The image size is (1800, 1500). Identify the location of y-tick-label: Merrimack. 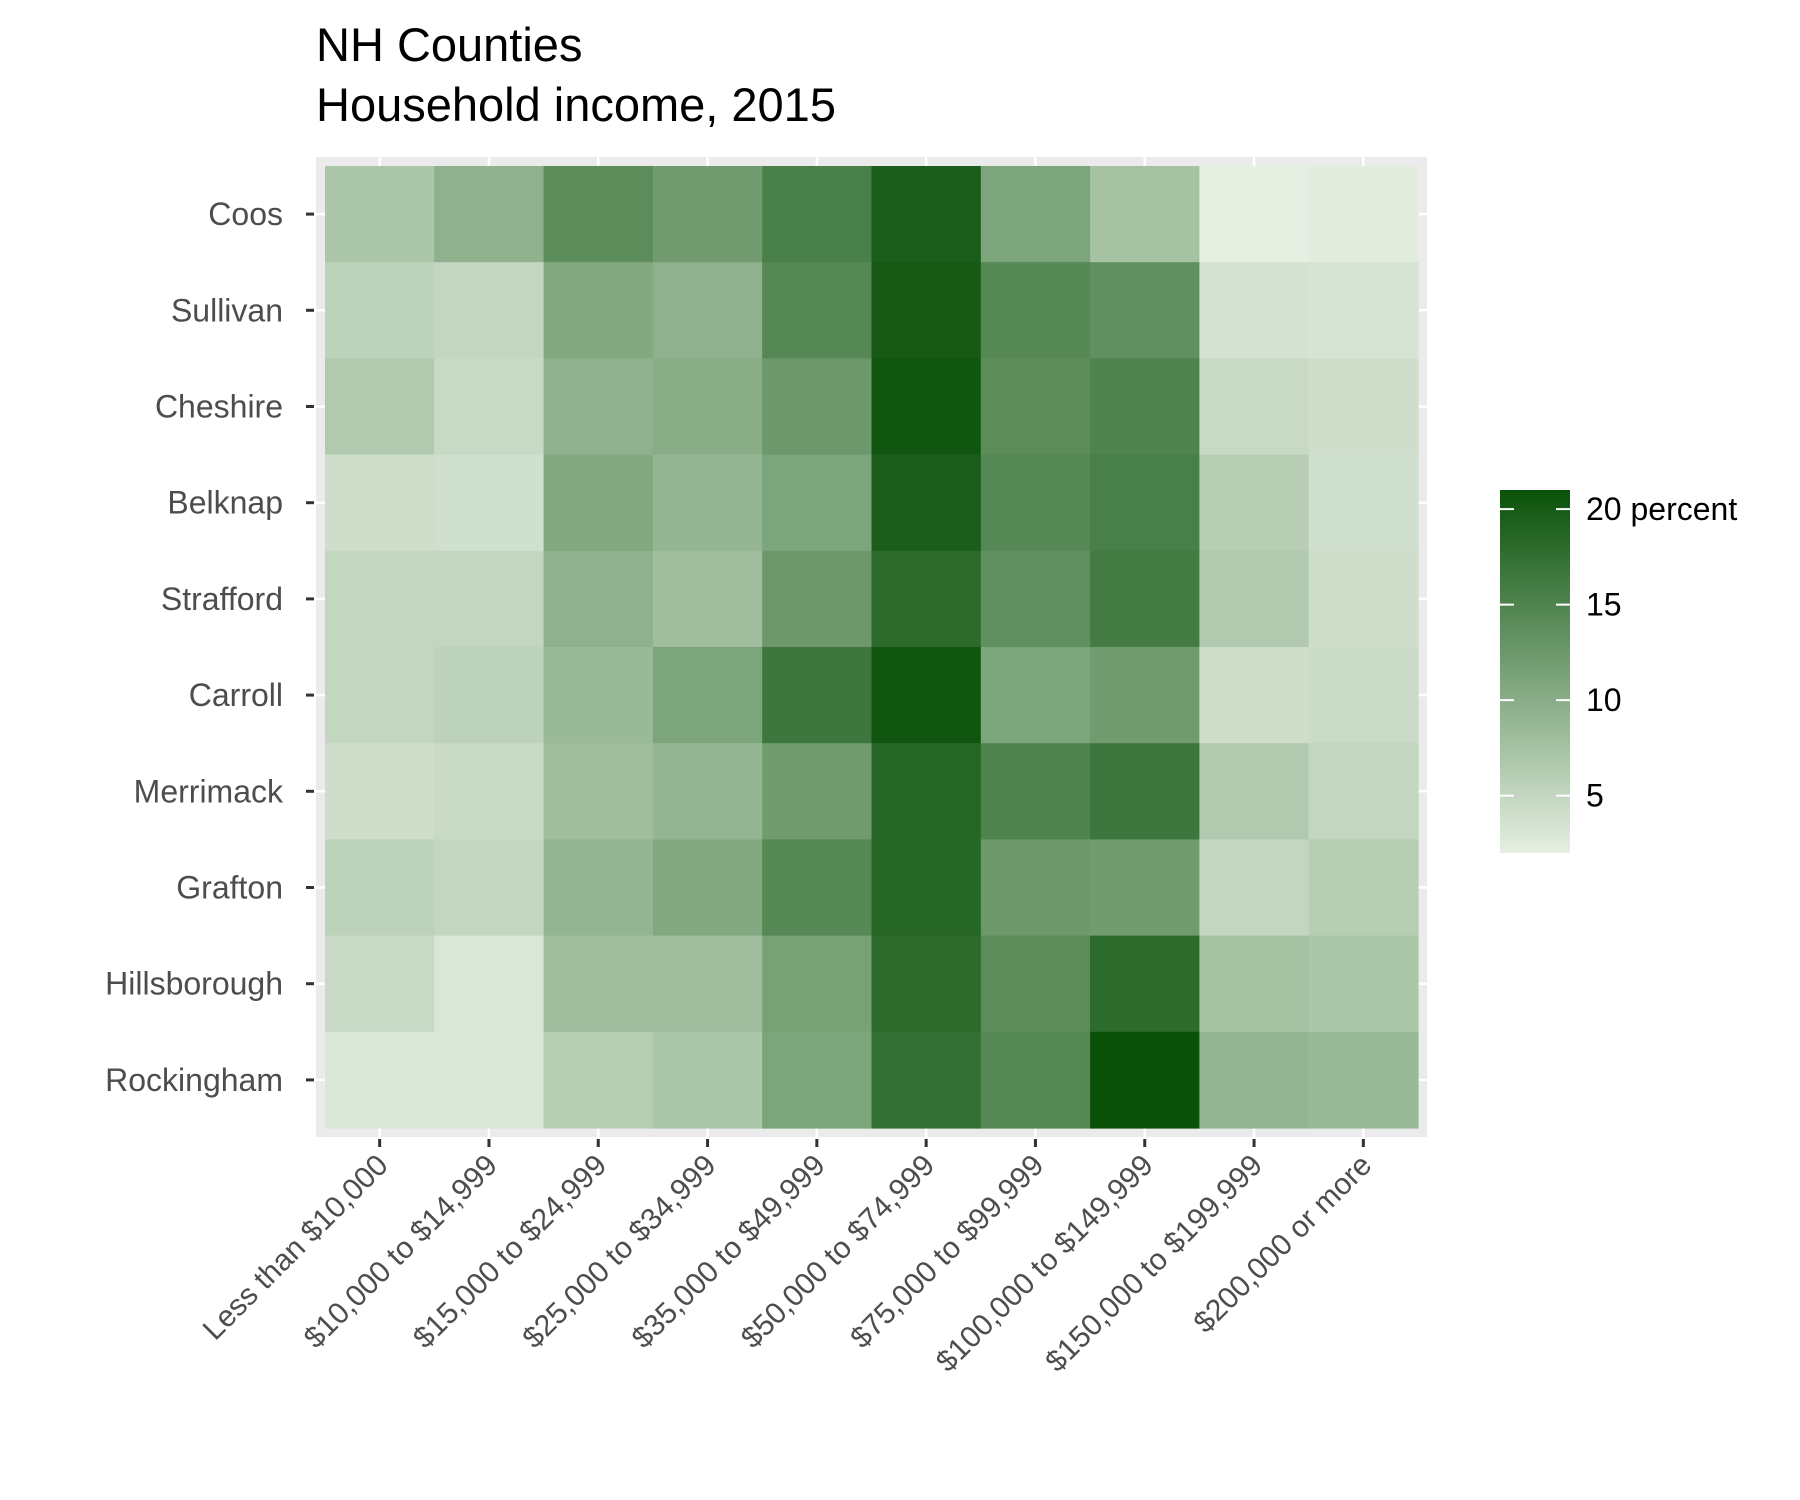
(209, 791).